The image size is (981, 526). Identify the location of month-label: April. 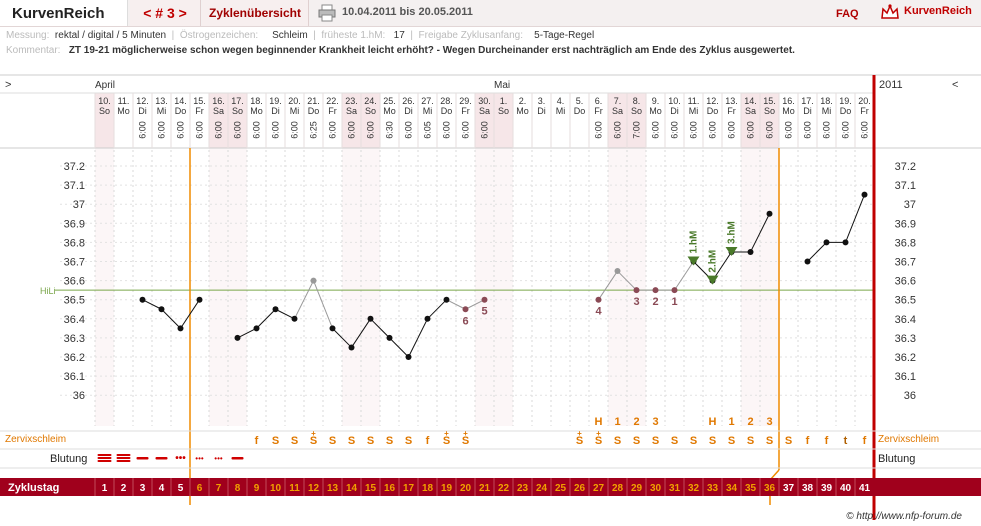
(105, 85).